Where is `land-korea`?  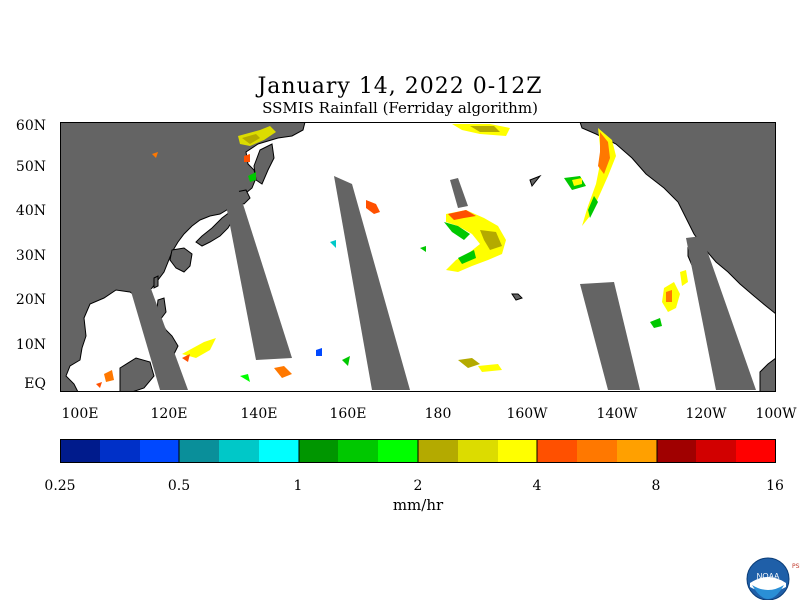 land-korea is located at coordinates (181, 260).